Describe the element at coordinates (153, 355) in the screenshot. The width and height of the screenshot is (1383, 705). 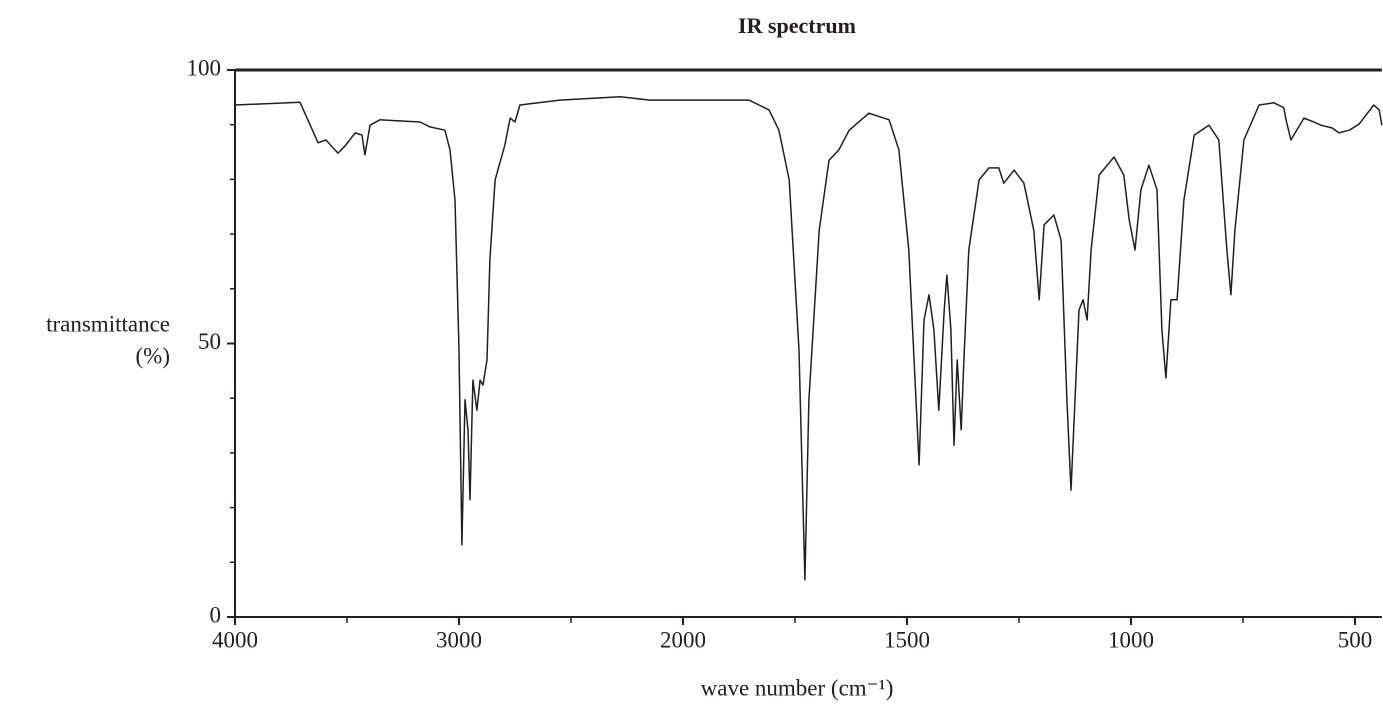
I see `y-axis-label: (%)` at that location.